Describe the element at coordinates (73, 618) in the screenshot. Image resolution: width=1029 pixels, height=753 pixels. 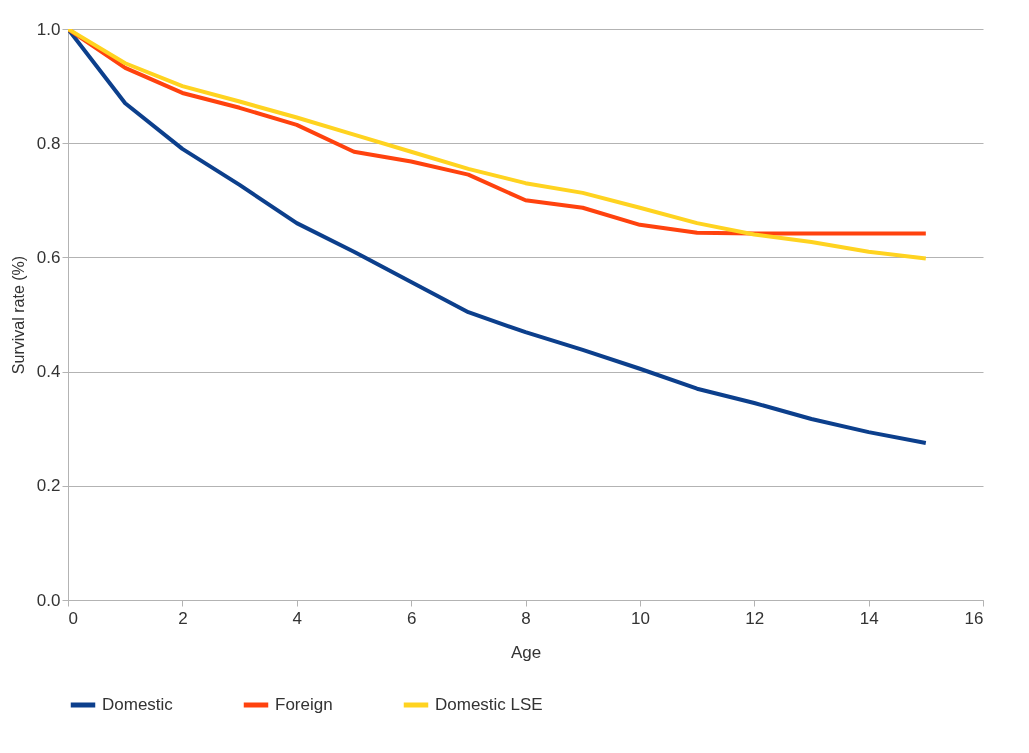
I see `x-tick-label: 0` at that location.